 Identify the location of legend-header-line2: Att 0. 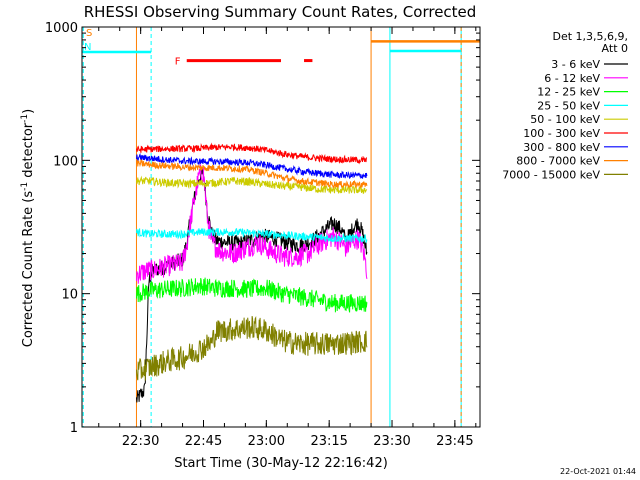
(615, 48).